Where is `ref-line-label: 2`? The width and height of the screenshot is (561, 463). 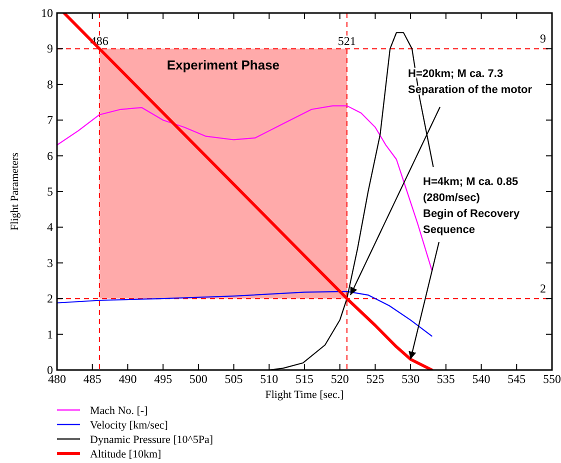
ref-line-label: 2 is located at coordinates (543, 289).